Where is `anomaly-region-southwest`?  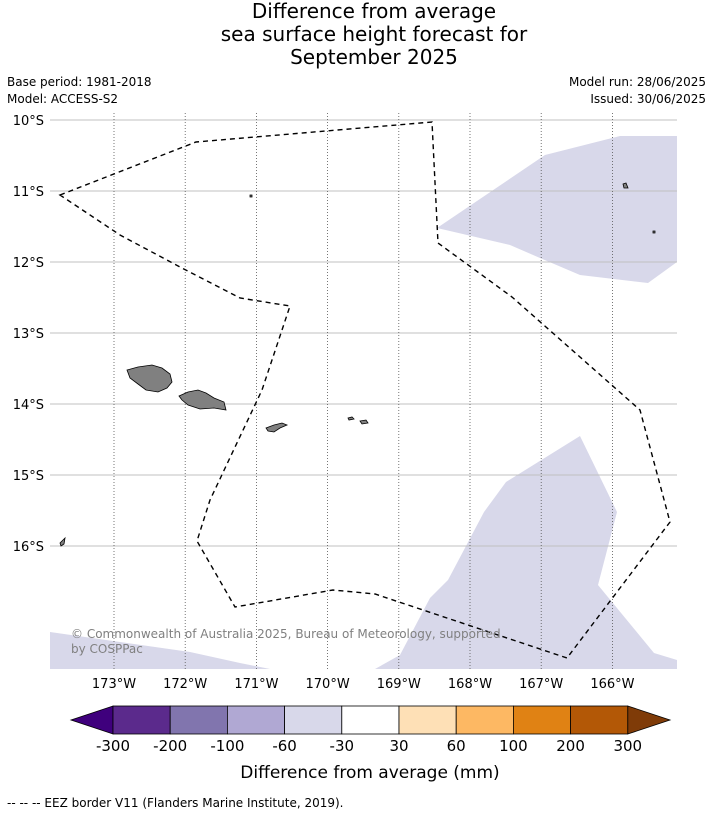
anomaly-region-southwest is located at coordinates (160, 650).